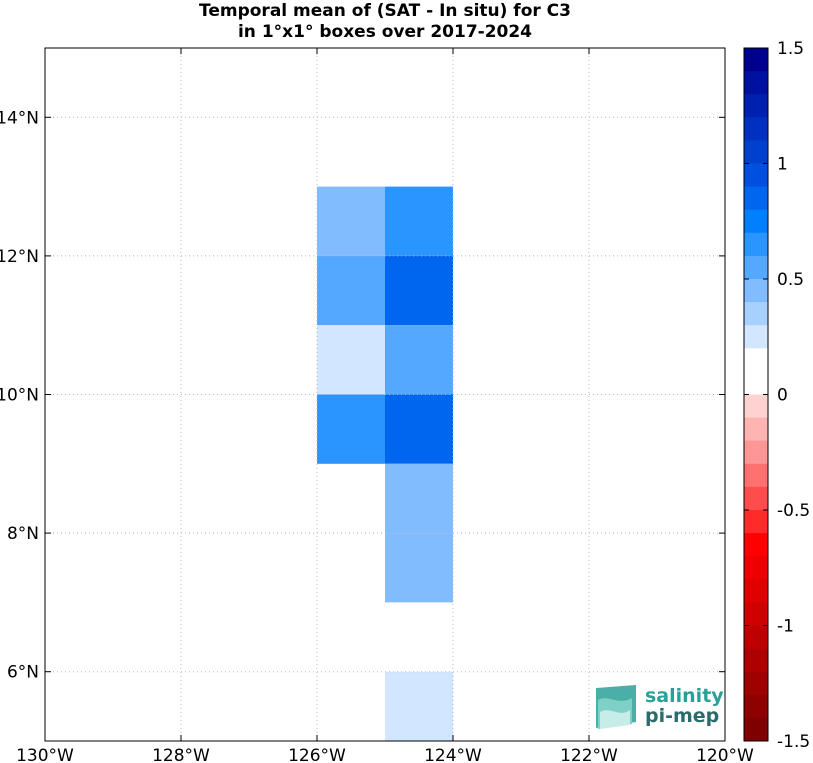 The image size is (813, 763). What do you see at coordinates (181, 754) in the screenshot?
I see `lon-tick-label: 128°W` at bounding box center [181, 754].